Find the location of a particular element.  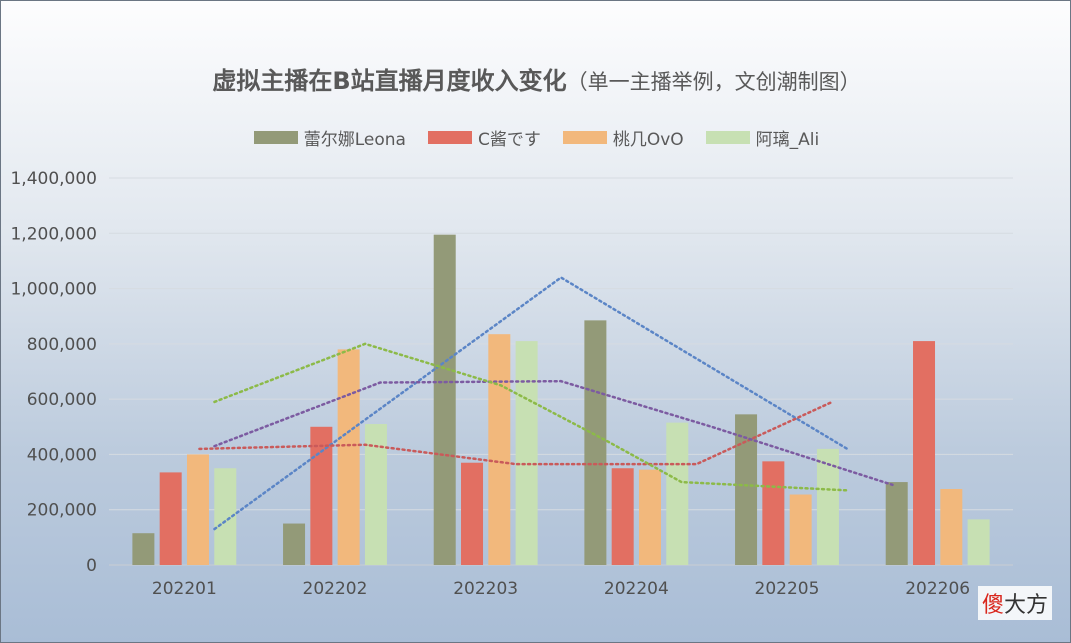

watermark-rest: 大方 is located at coordinates (1025, 605).